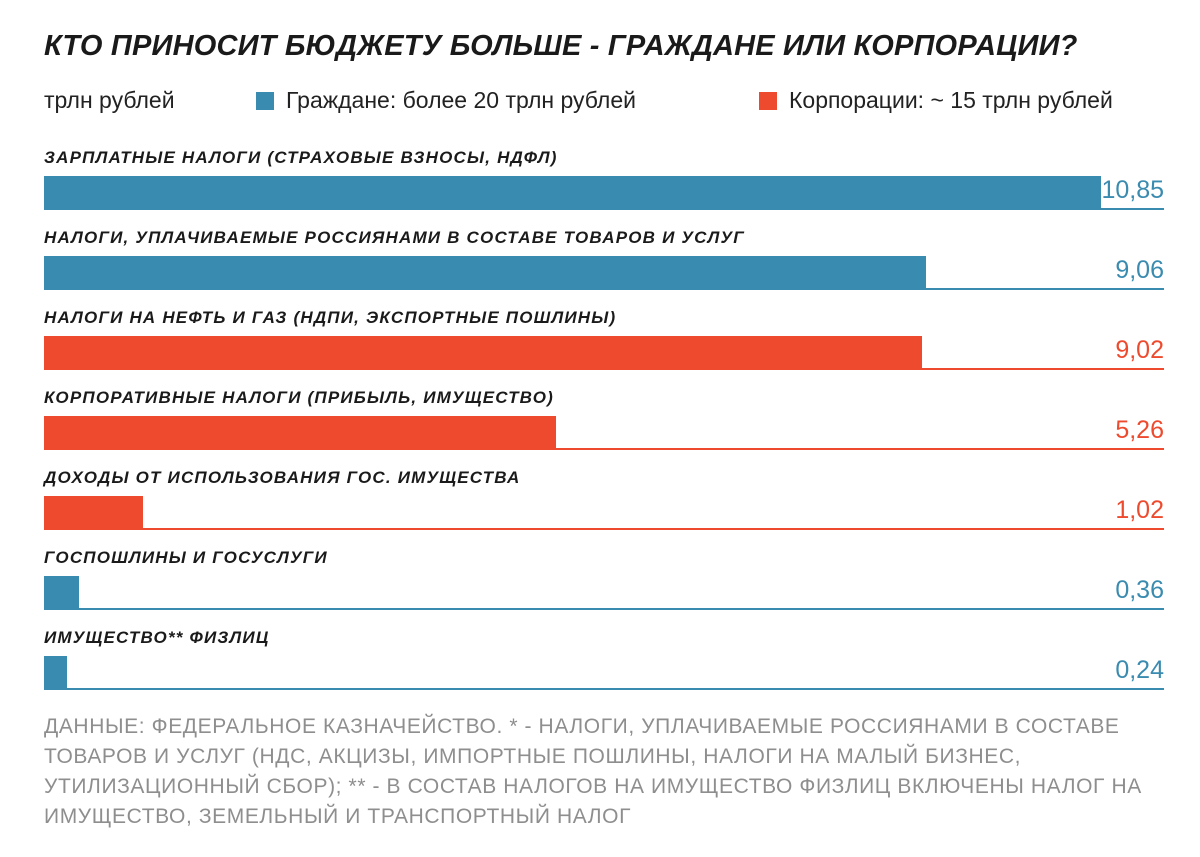 This screenshot has width=1200, height=857. I want to click on bar-oil-gas, so click(483, 352).